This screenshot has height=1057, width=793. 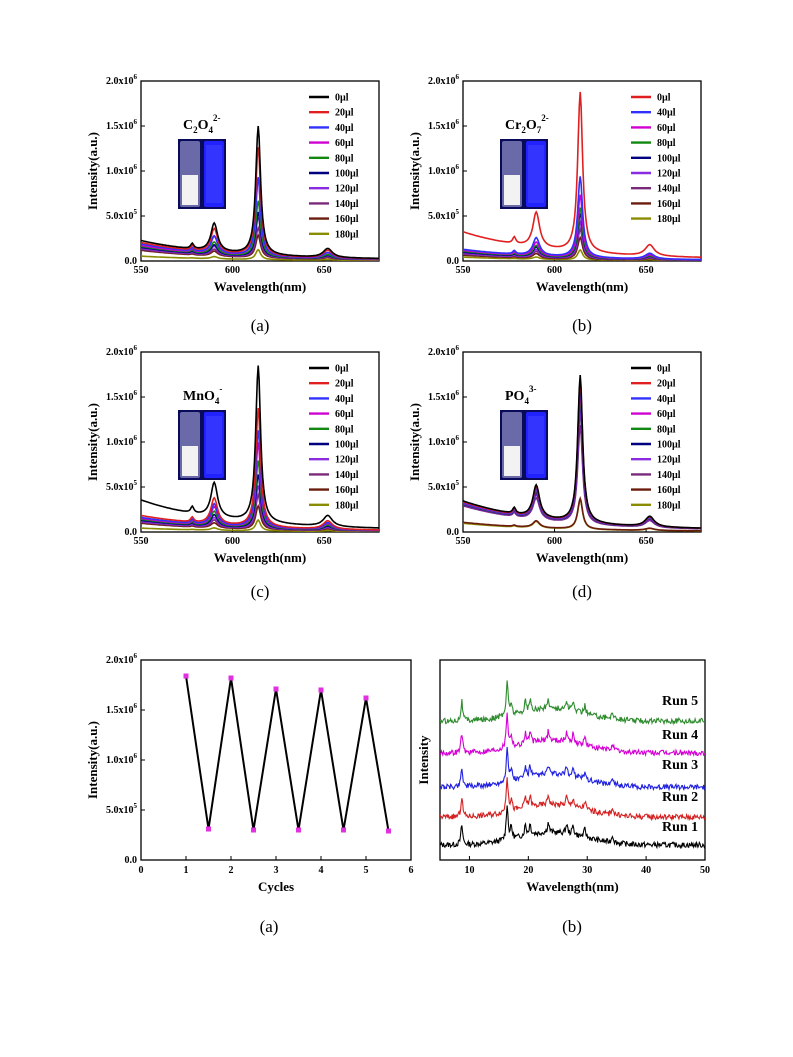 What do you see at coordinates (122, 809) in the screenshot?
I see `y-tick-label: 5.0x10⁵` at bounding box center [122, 809].